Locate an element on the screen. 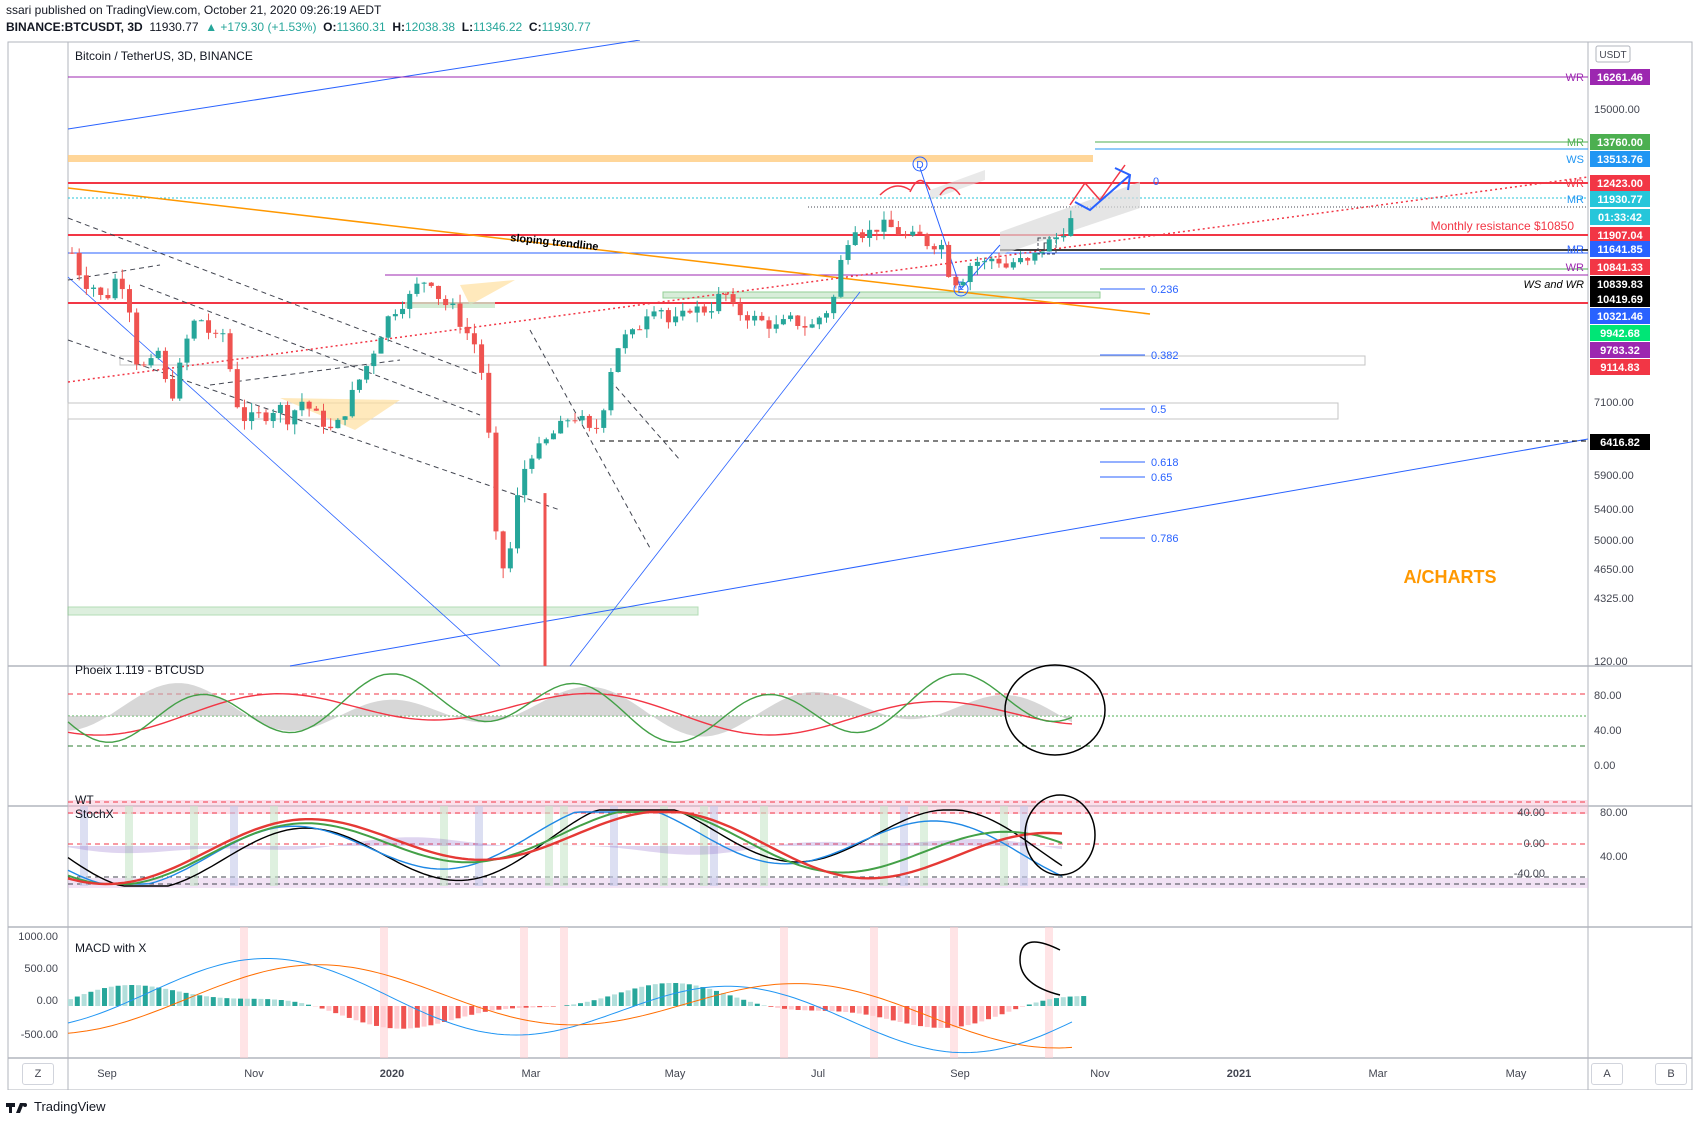 The height and width of the screenshot is (1125, 1702). price-tick: 15000.00 is located at coordinates (1617, 110).